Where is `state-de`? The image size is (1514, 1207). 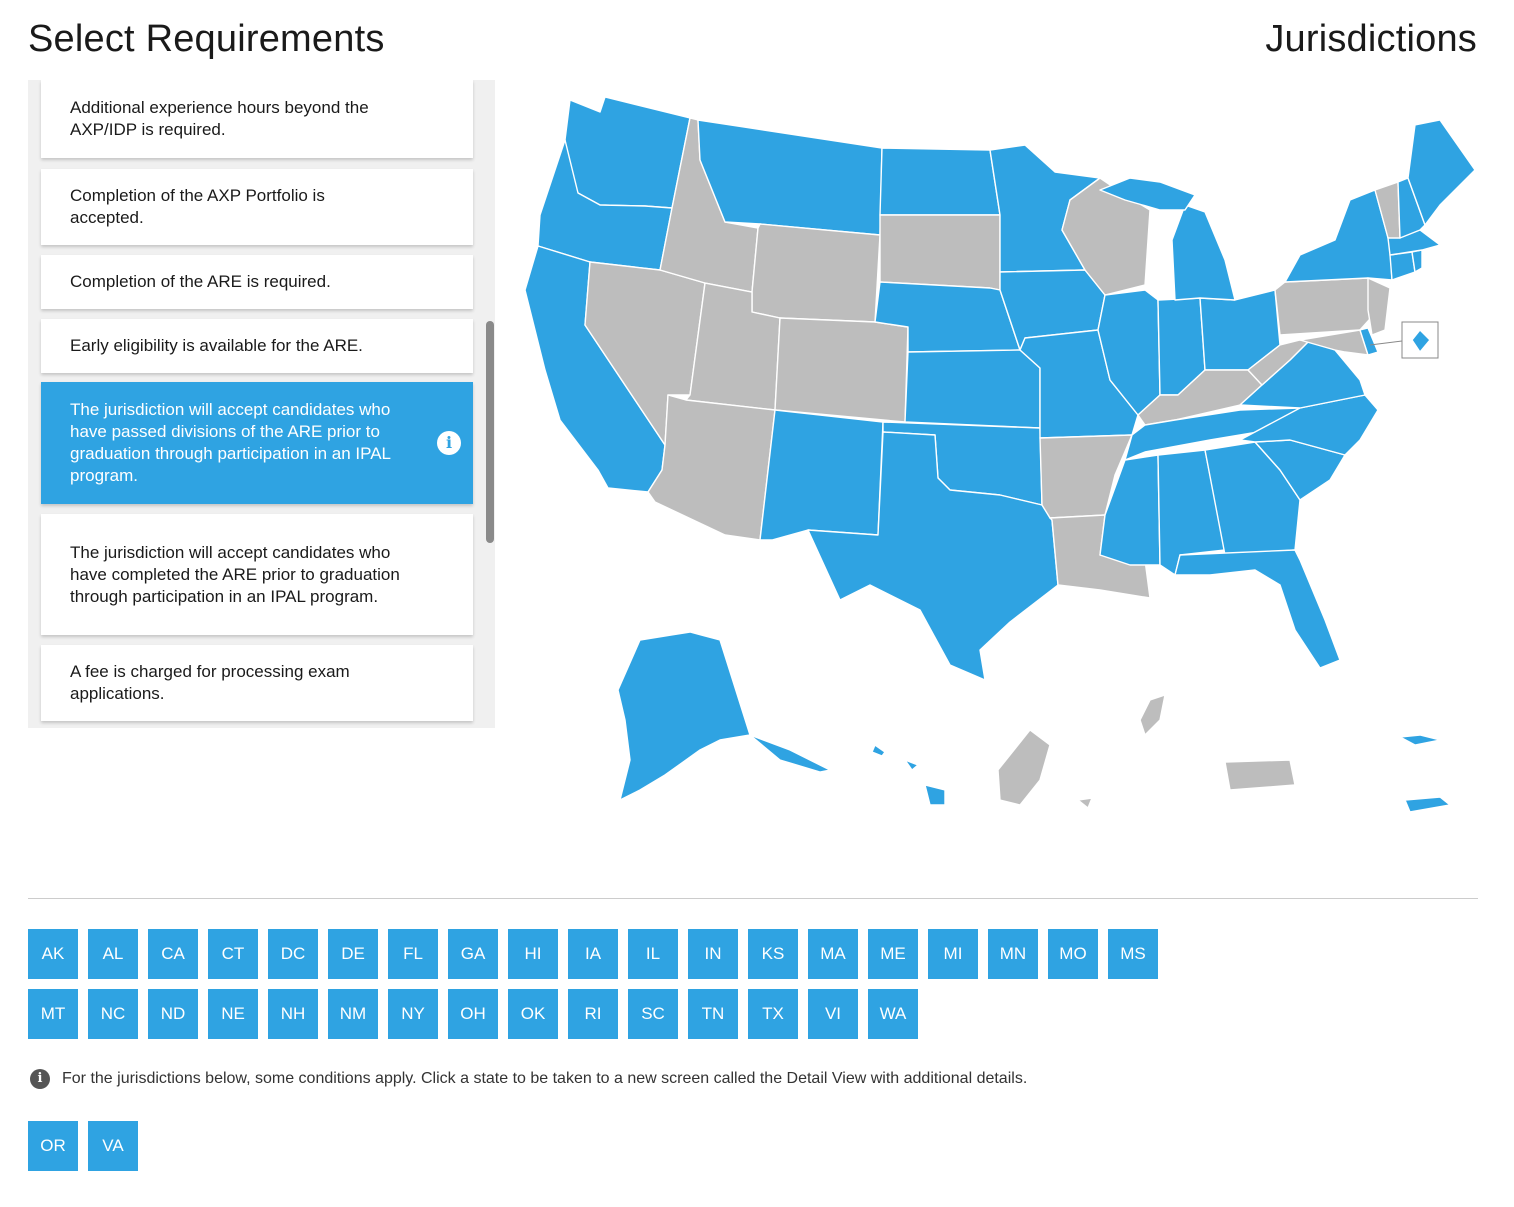 state-de is located at coordinates (1369, 341).